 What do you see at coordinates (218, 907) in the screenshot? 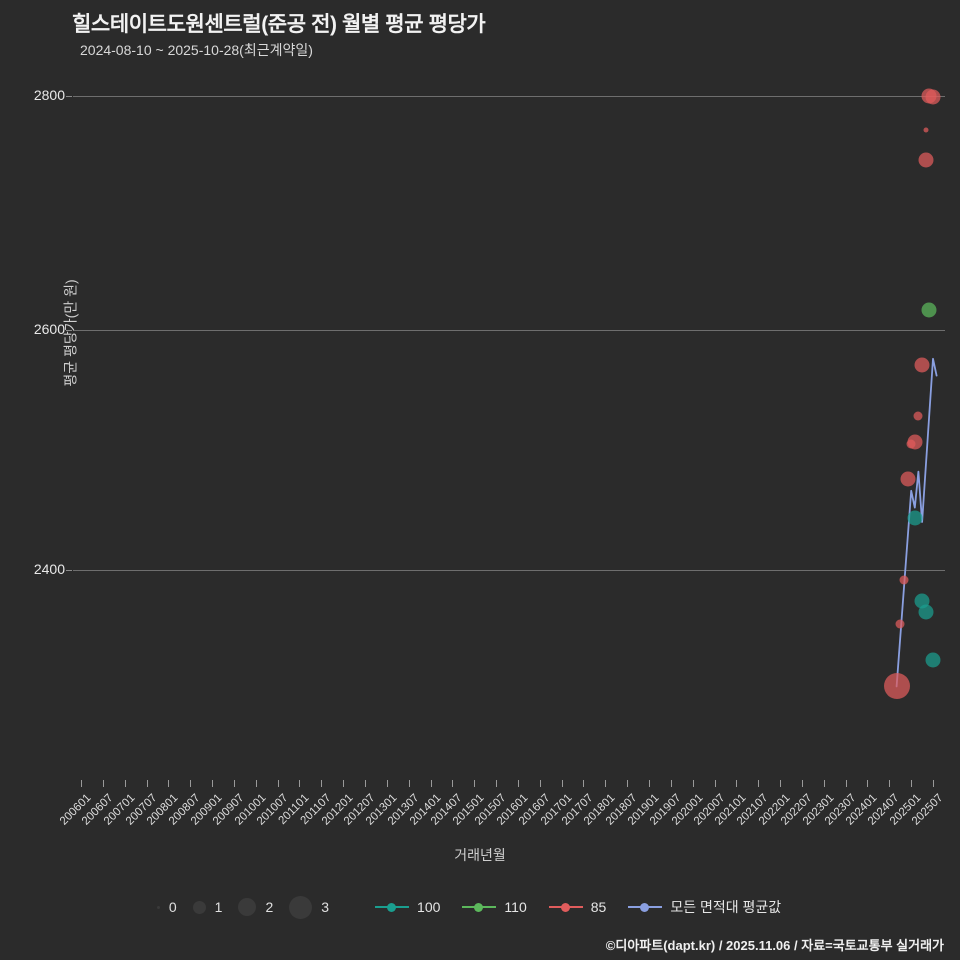
I see `size-legend-label: 1` at bounding box center [218, 907].